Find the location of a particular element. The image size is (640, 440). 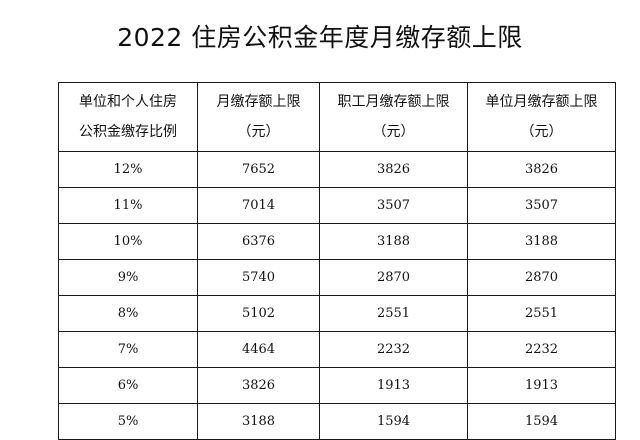

employer-limit-cell: 1913 is located at coordinates (541, 385).